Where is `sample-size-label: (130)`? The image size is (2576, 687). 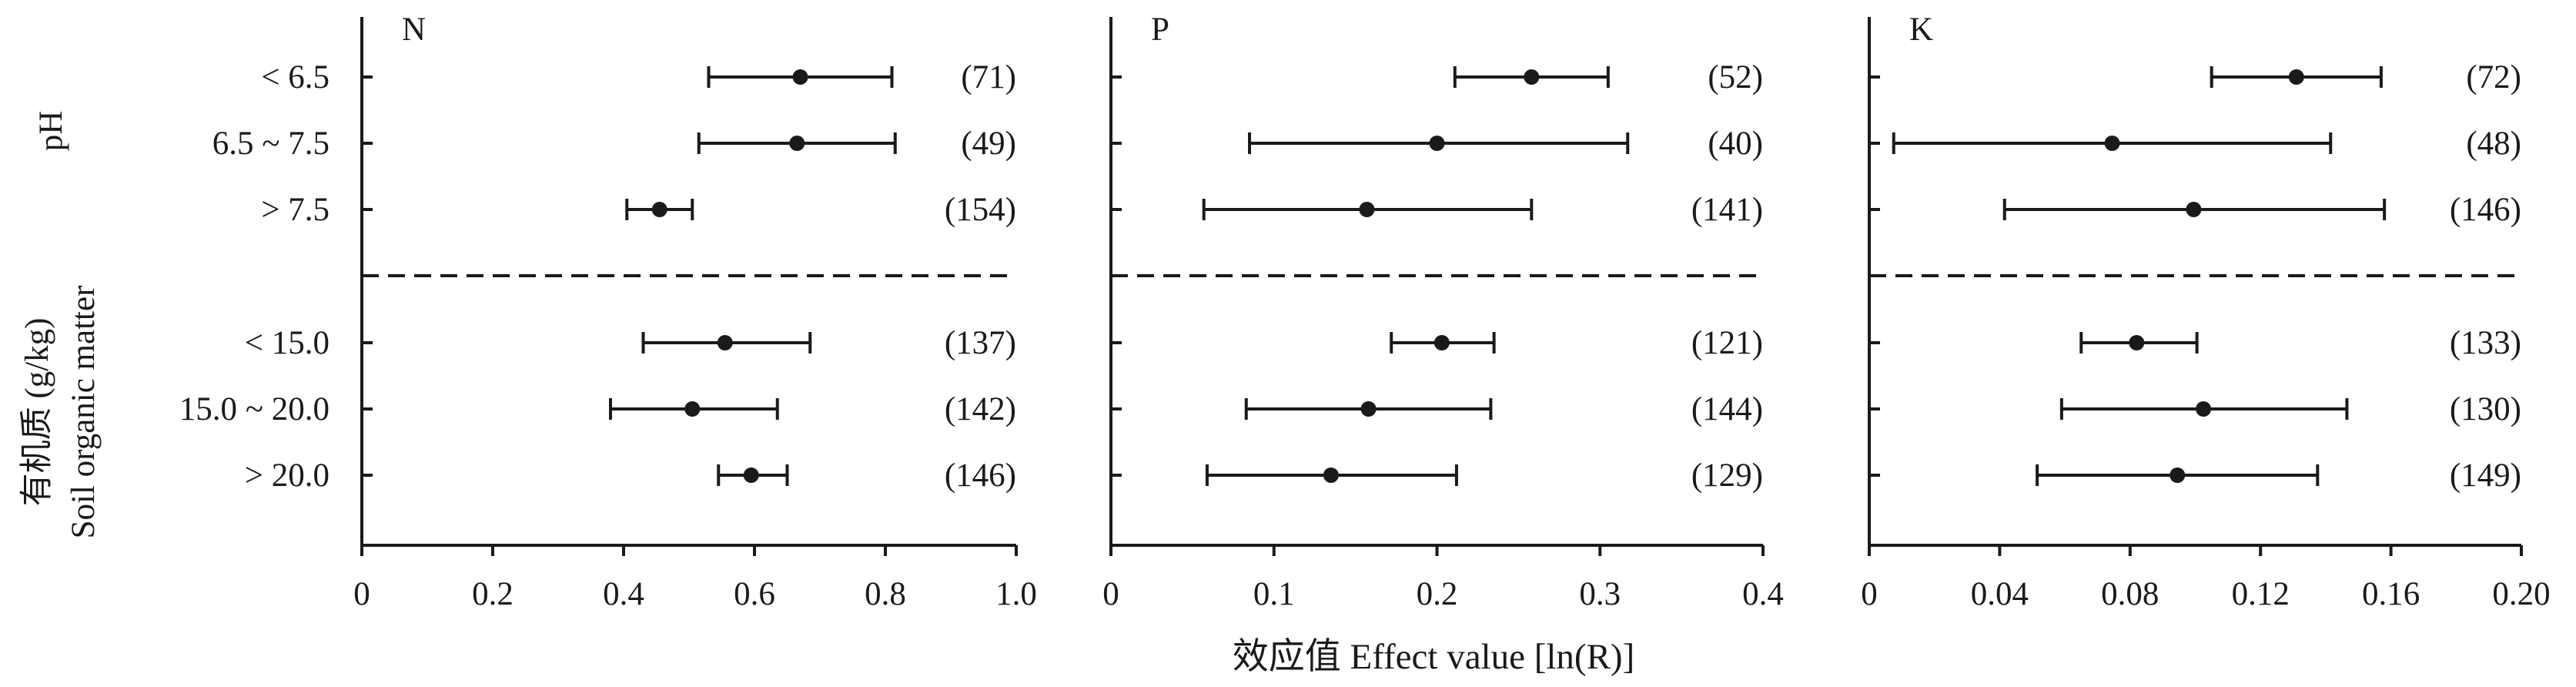
sample-size-label: (130) is located at coordinates (2485, 409).